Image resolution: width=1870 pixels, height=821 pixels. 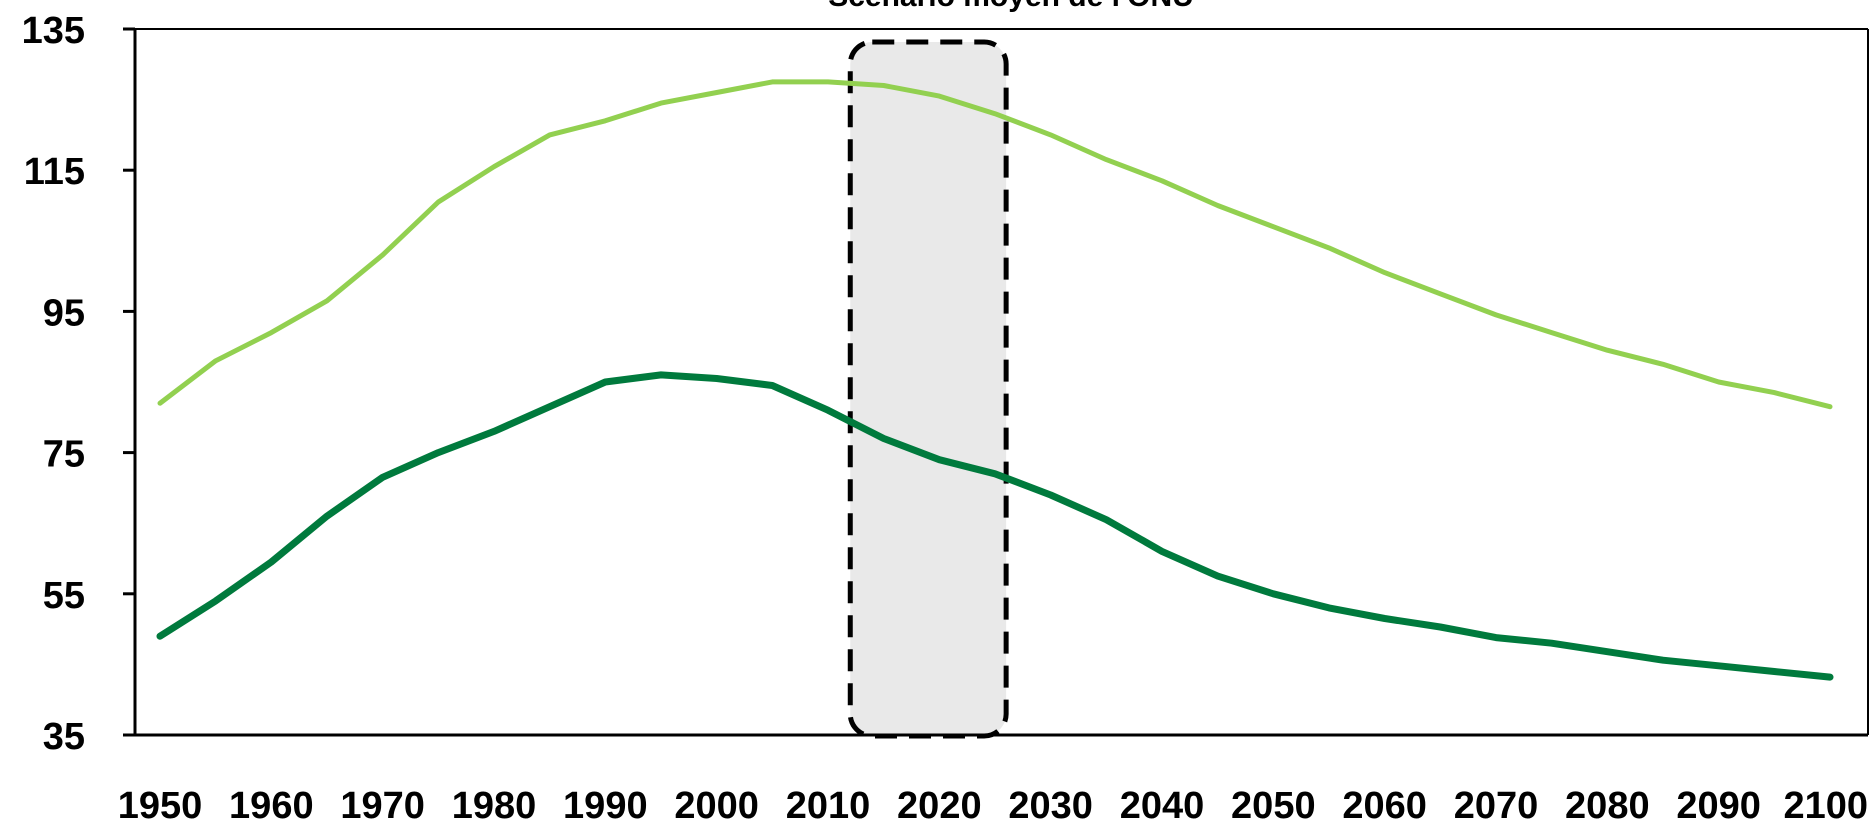 I want to click on x-tick-label: 1950, so click(x=160, y=803).